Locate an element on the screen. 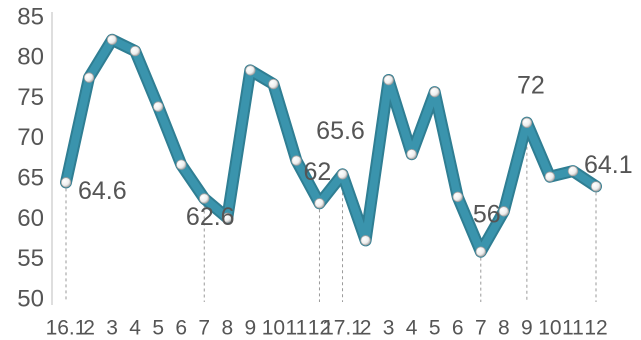  y-tick-label: 70 is located at coordinates (30, 137).